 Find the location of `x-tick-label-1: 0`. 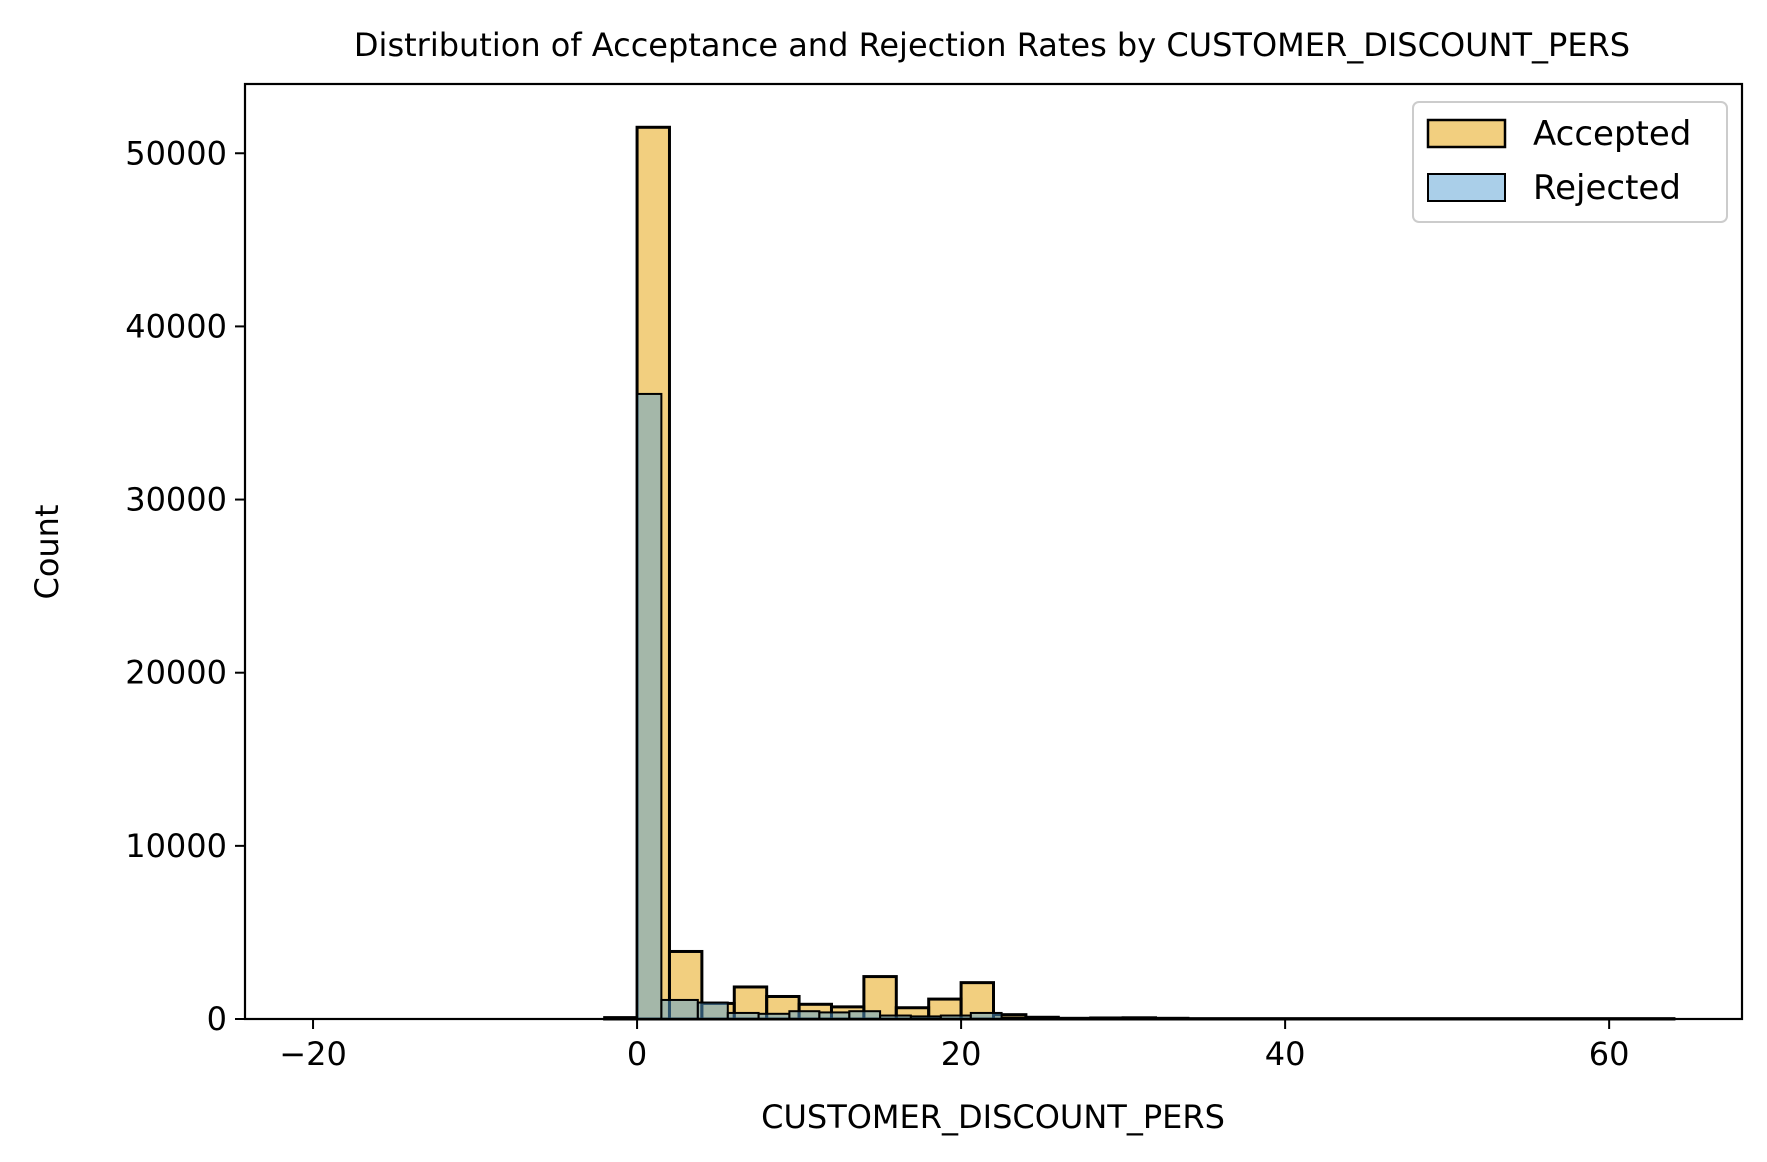

x-tick-label-1: 0 is located at coordinates (637, 1054).